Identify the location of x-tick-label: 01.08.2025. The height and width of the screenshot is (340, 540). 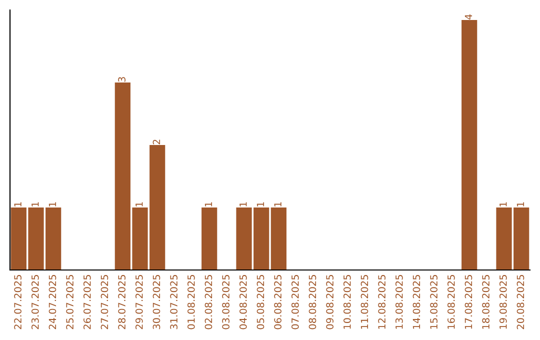
(191, 302).